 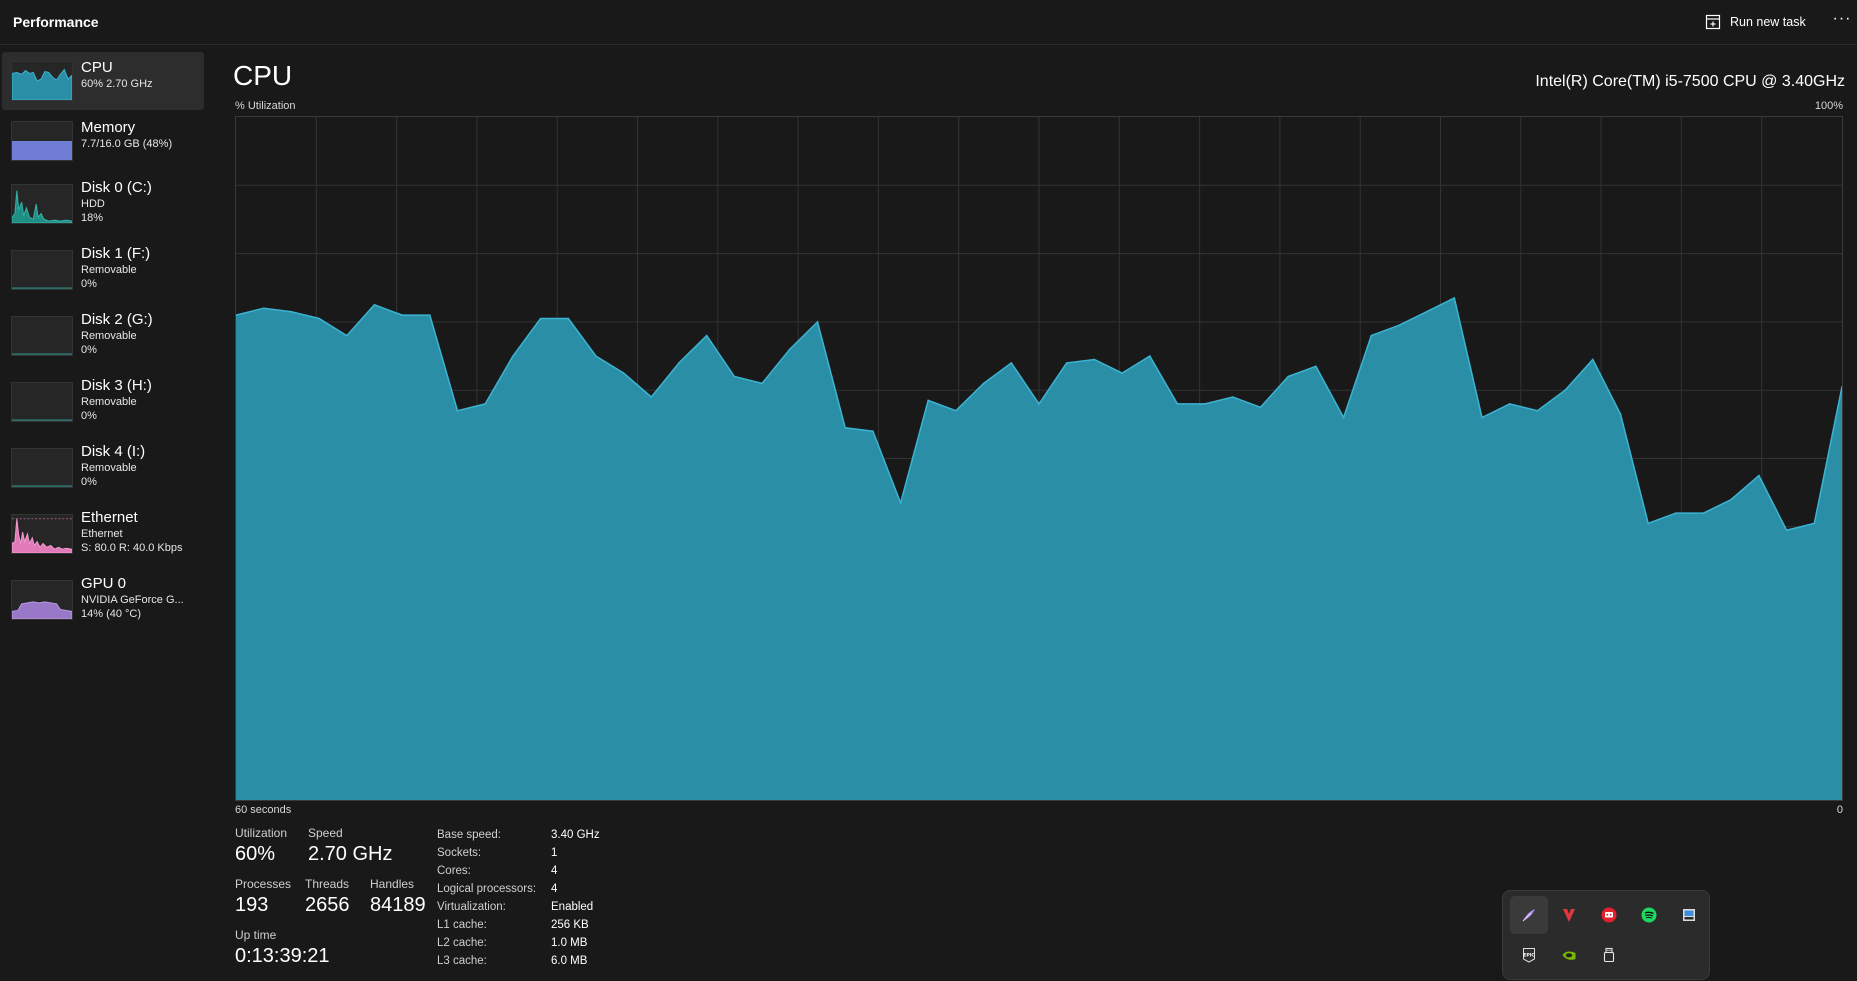 What do you see at coordinates (1569, 955) in the screenshot?
I see `nvidia-icon` at bounding box center [1569, 955].